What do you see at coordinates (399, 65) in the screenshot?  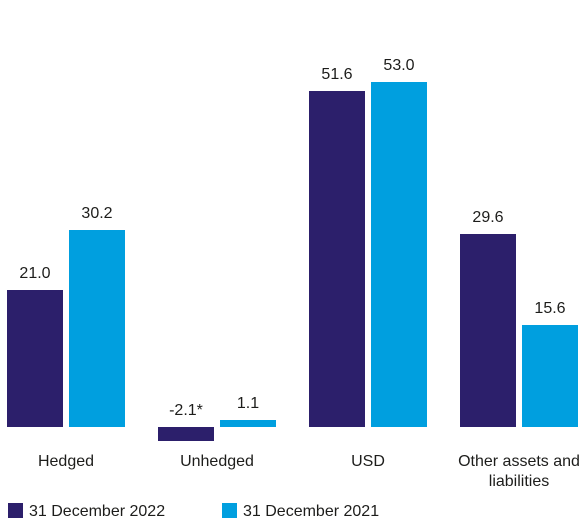 I see `value-label: 53.0` at bounding box center [399, 65].